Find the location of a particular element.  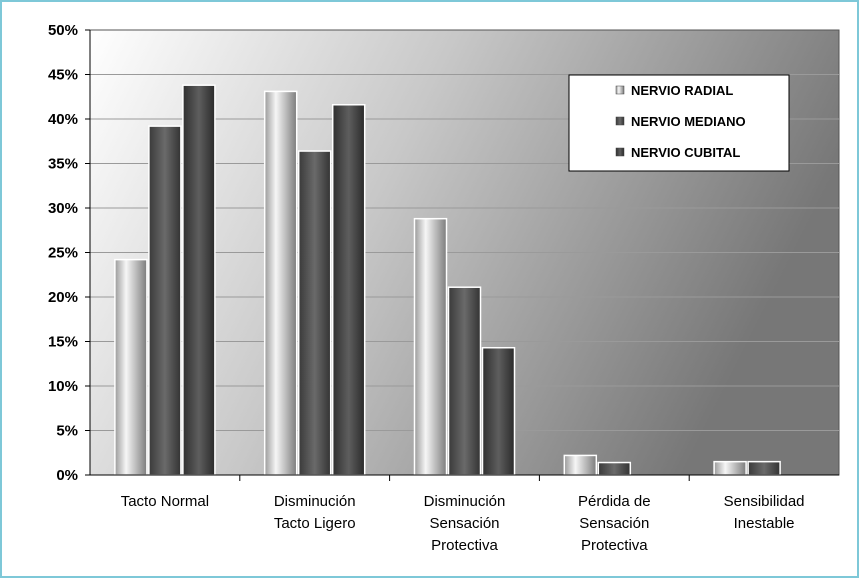

x-tick-label: Sensibilidad Inestable is located at coordinates (764, 512).